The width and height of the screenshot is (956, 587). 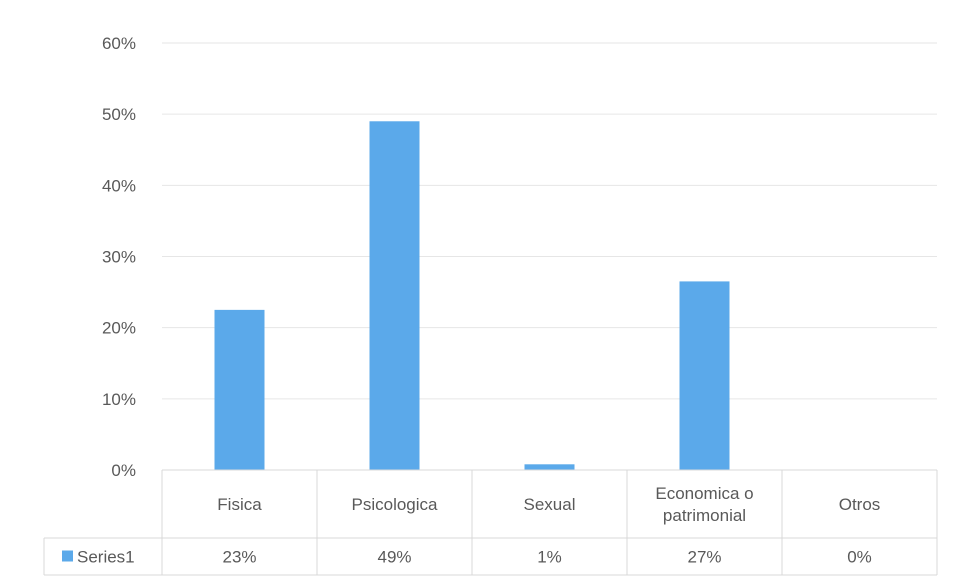 I want to click on y-tick-label: 30%, so click(x=119, y=257).